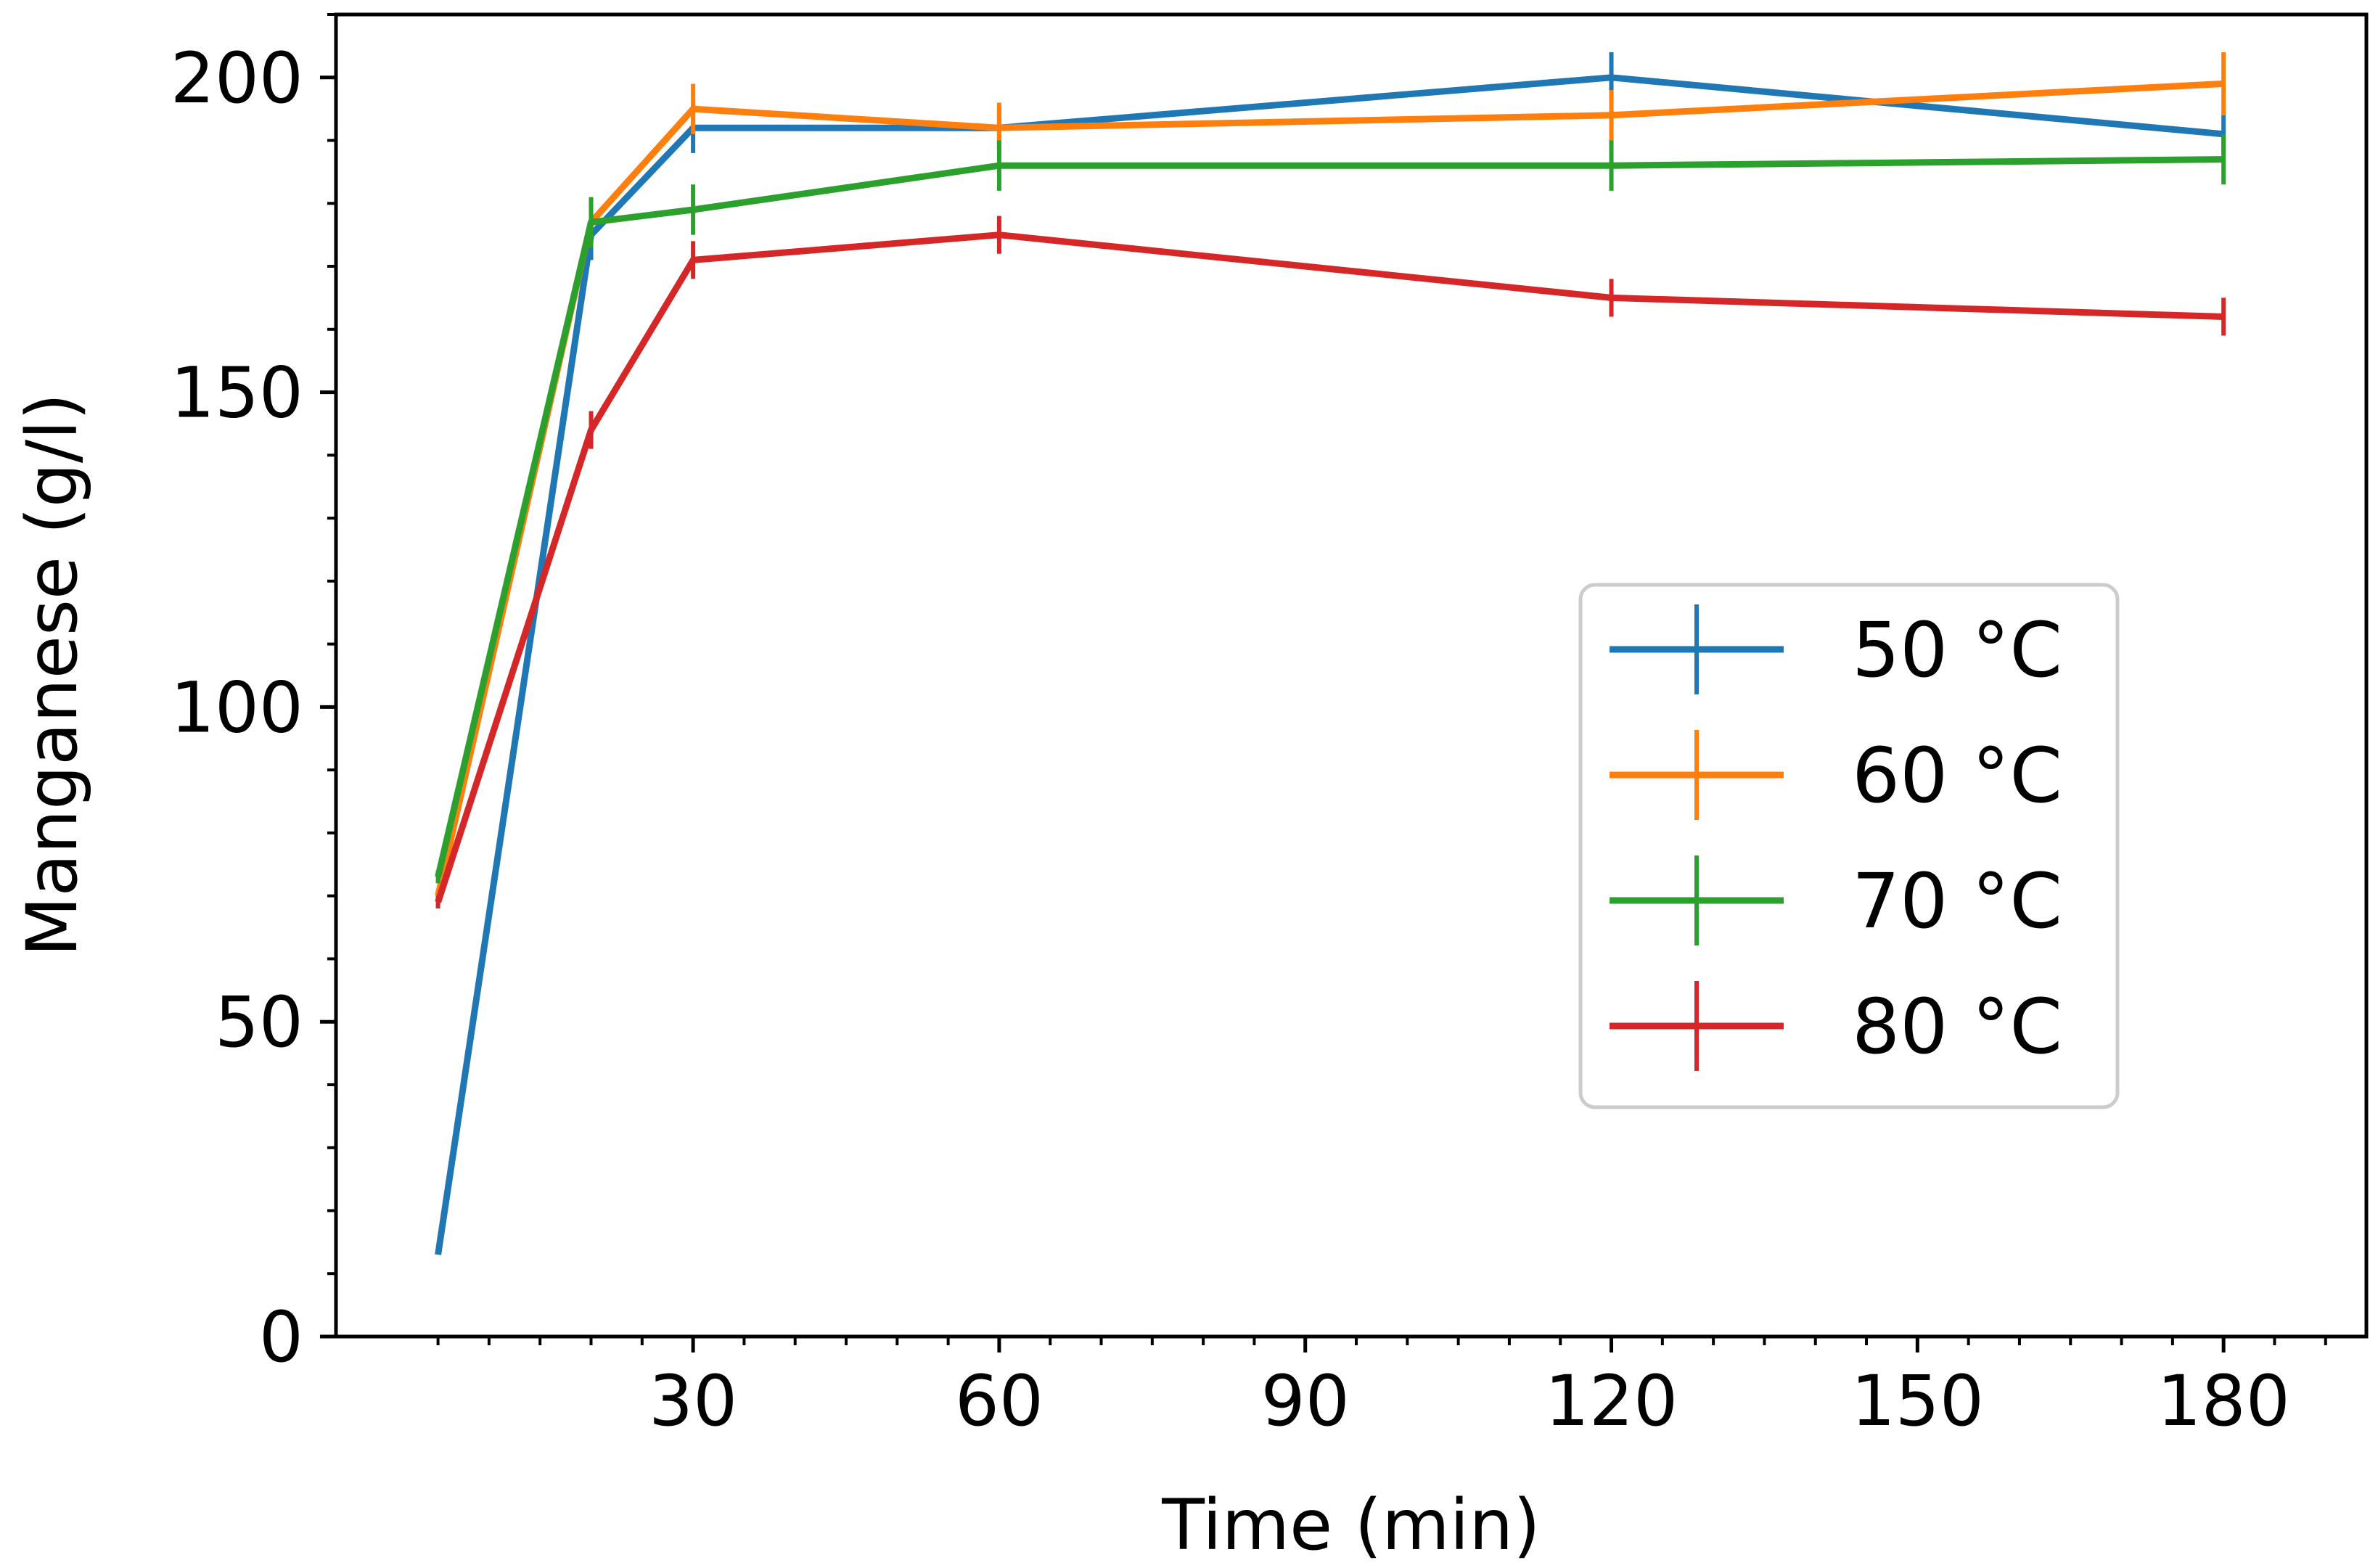 This screenshot has height=1568, width=2378. What do you see at coordinates (1836, 775) in the screenshot?
I see `legend-item-2: 60 °C` at bounding box center [1836, 775].